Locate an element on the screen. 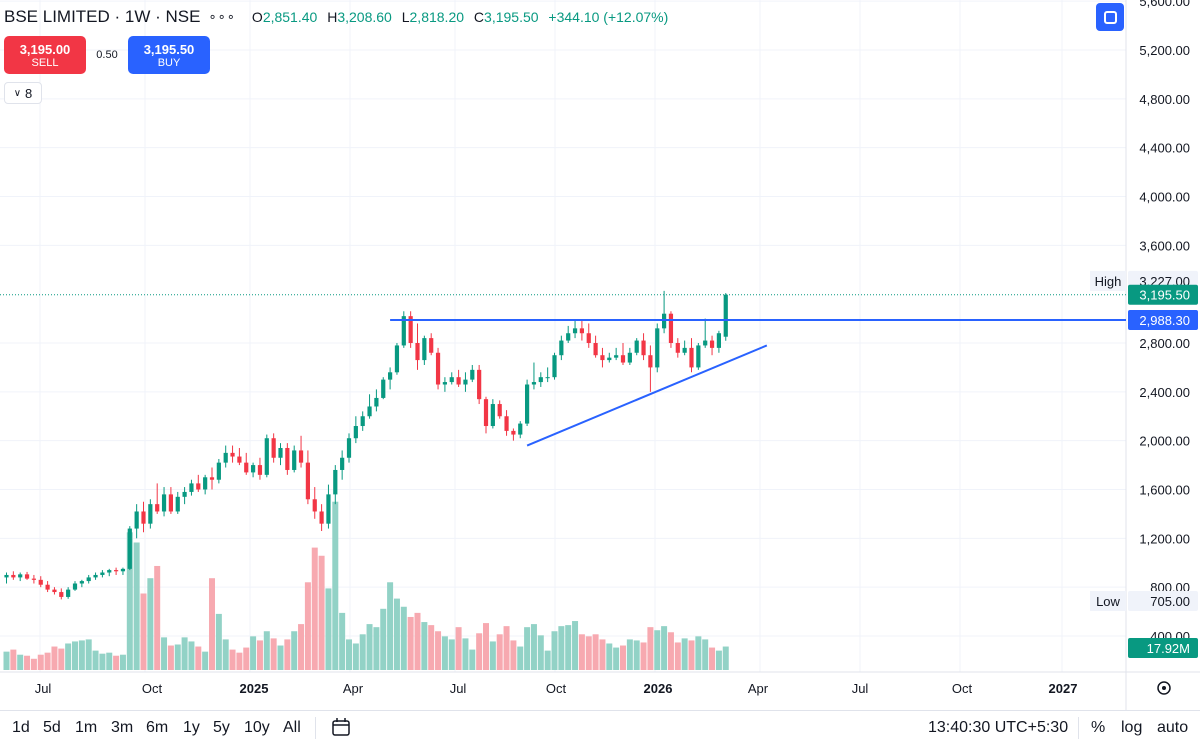 This screenshot has width=1200, height=744. high-tag-label: High is located at coordinates (1108, 281).